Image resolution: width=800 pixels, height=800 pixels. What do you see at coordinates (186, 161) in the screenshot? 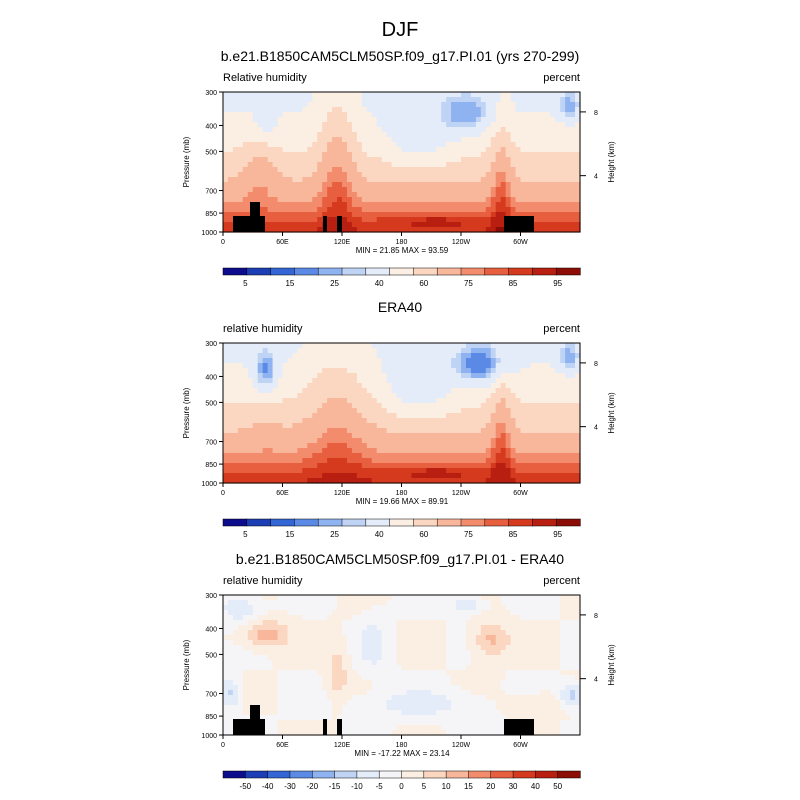
I see `y-axis-label: Pressure (mb)` at bounding box center [186, 161].